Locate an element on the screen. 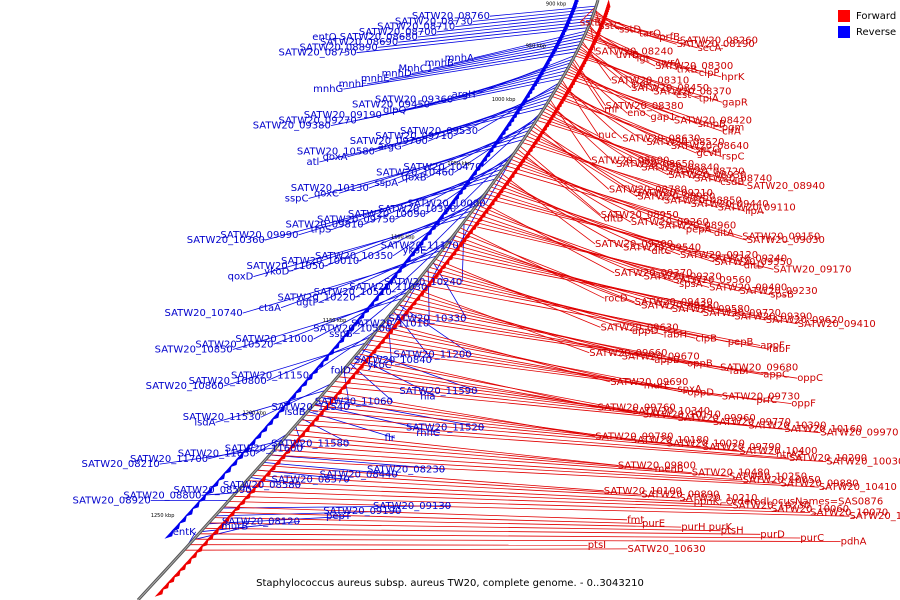  reverse-gene-label: SATW20_09360 is located at coordinates (414, 100).